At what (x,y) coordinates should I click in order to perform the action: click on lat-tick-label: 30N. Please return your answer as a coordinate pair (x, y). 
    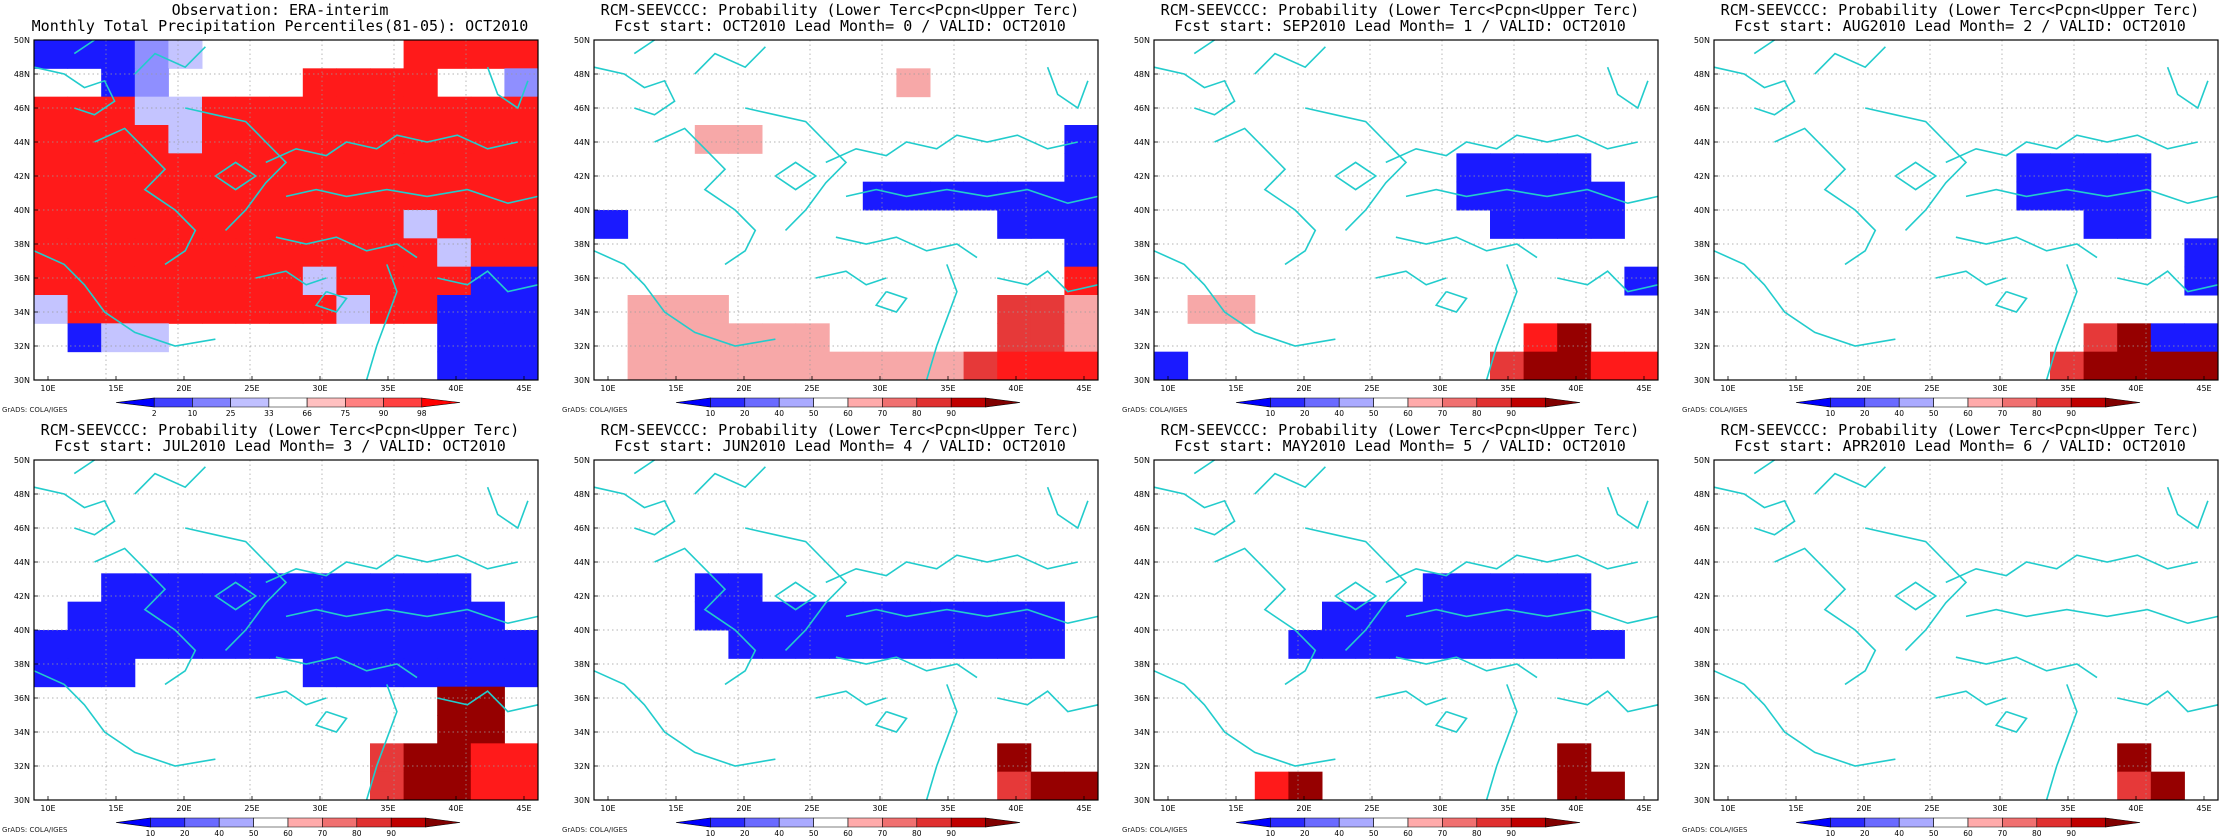
    Looking at the image, I should click on (1702, 380).